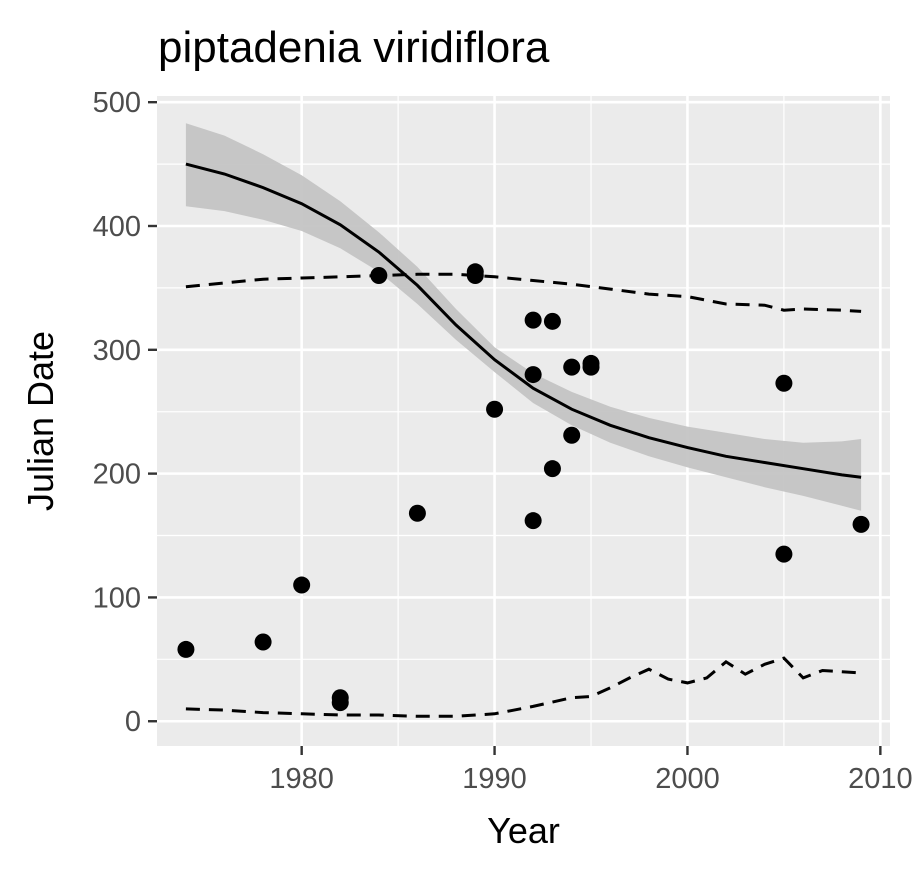  Describe the element at coordinates (301, 779) in the screenshot. I see `x-tick-label: 1980` at that location.